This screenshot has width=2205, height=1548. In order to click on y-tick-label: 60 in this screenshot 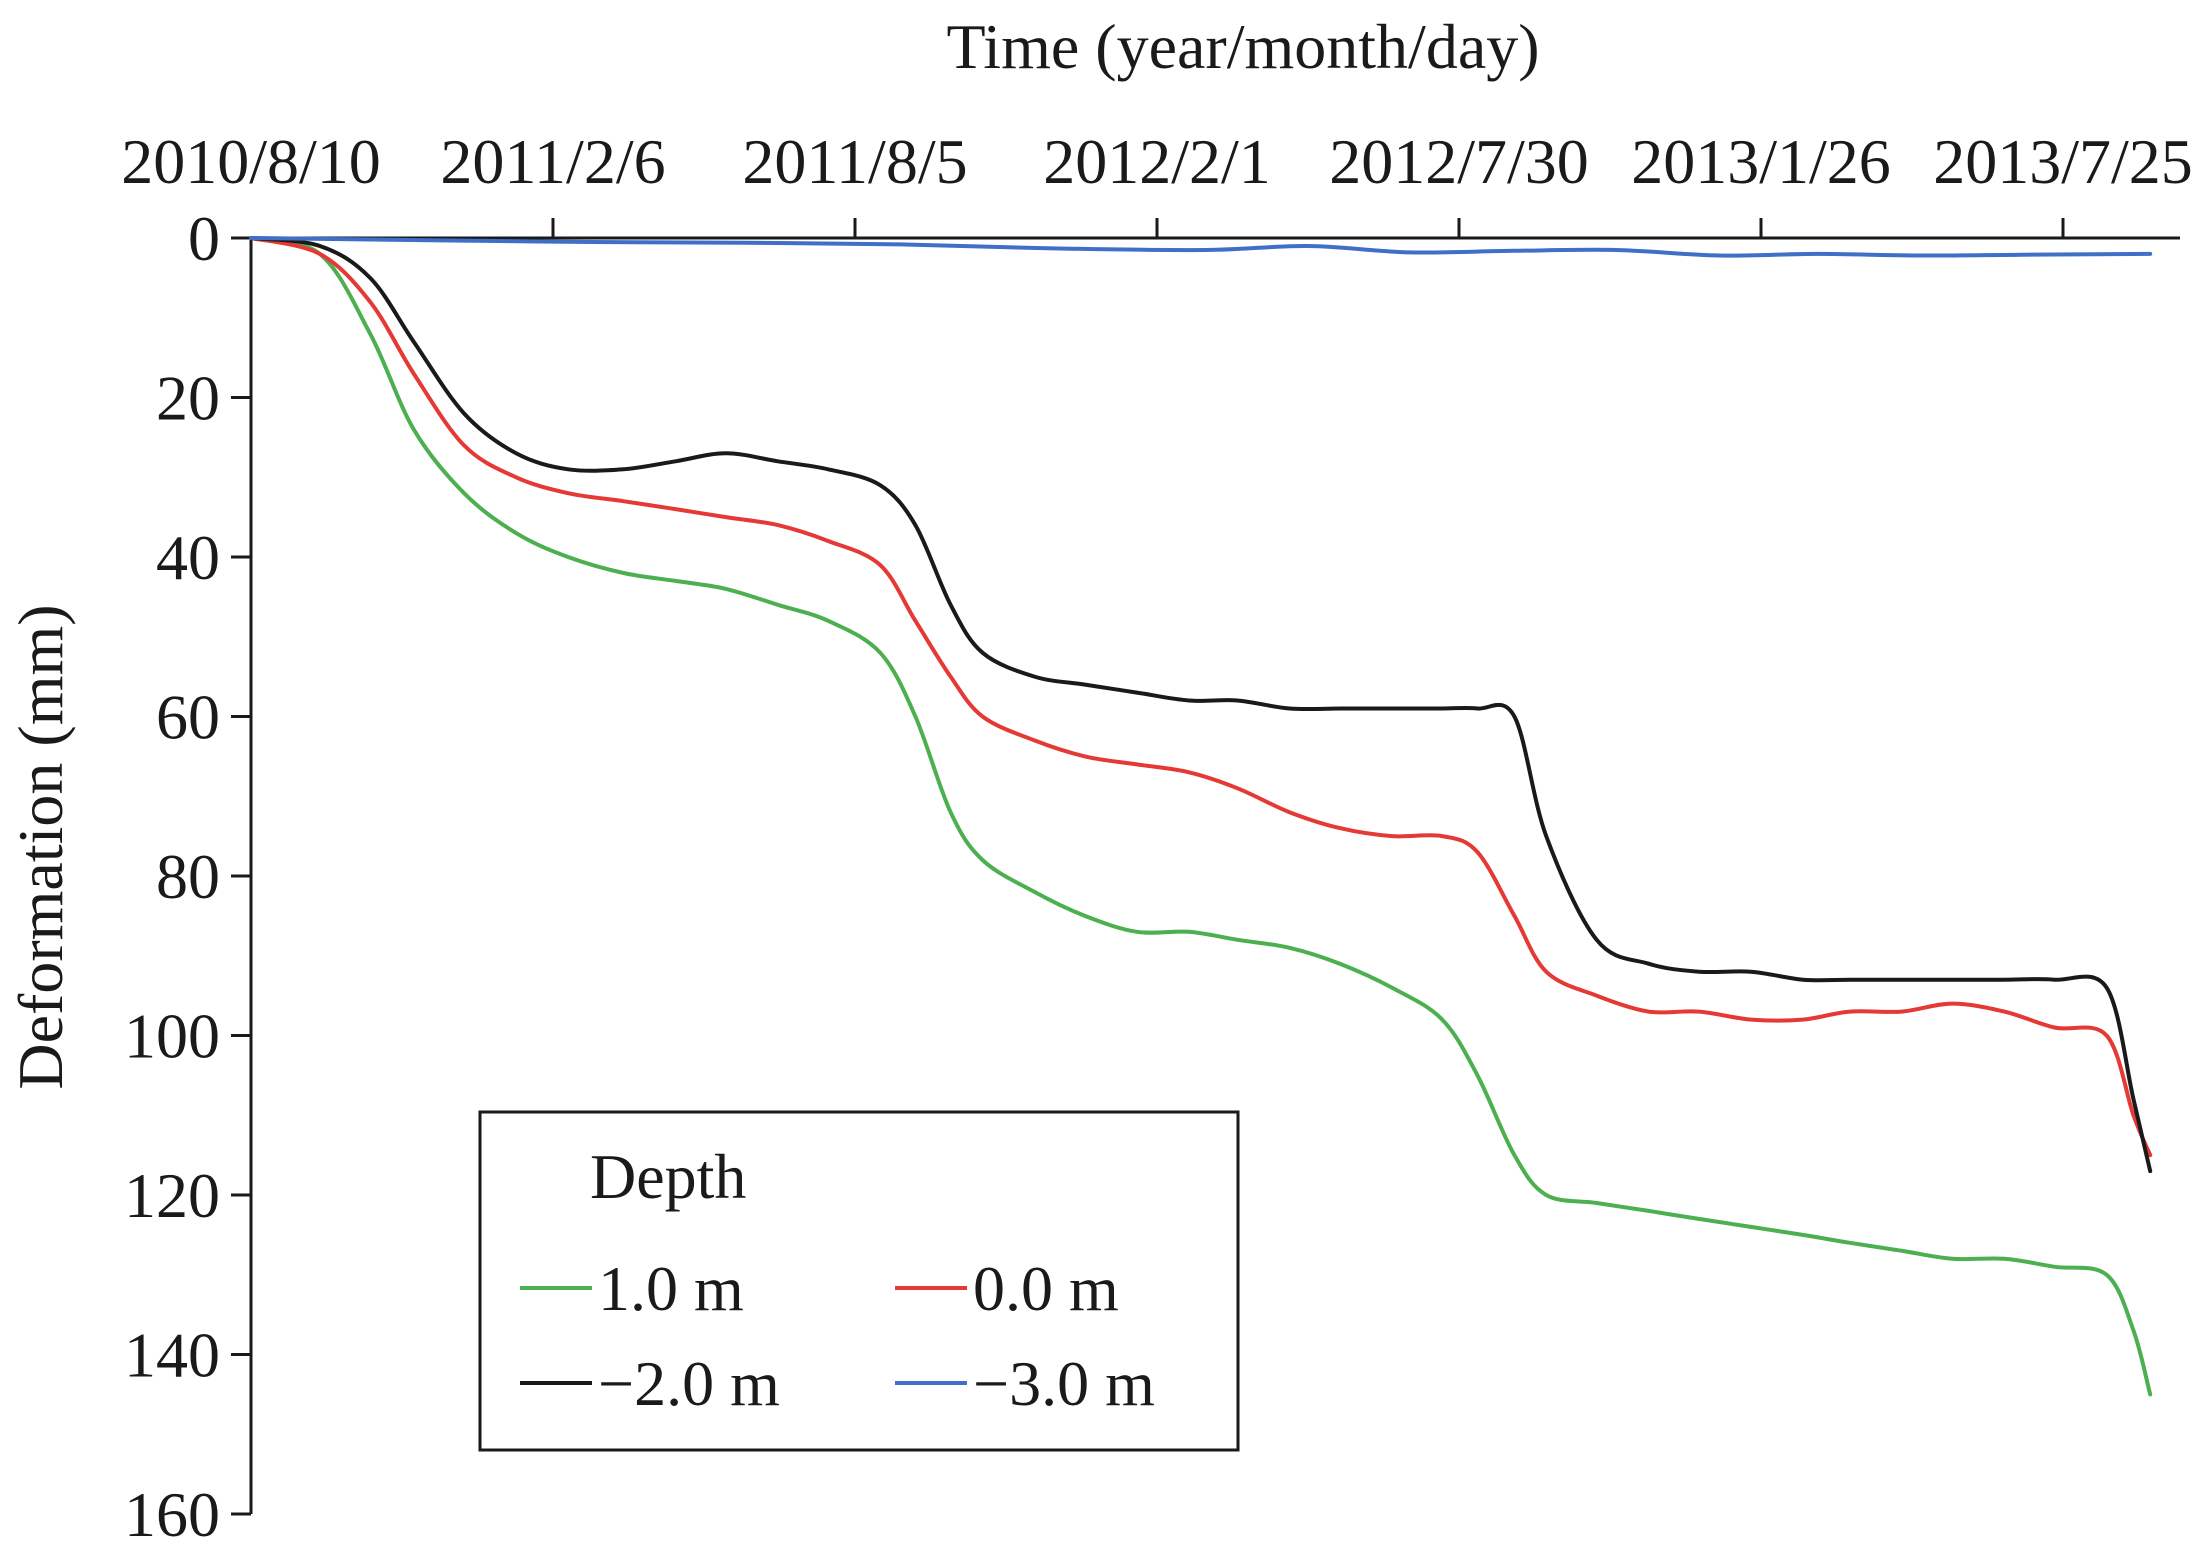, I will do `click(188, 717)`.